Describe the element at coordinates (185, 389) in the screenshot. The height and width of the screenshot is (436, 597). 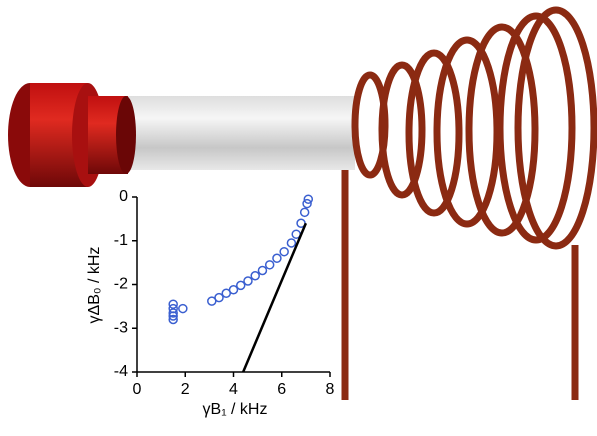
I see `x-tick-label: 2` at that location.